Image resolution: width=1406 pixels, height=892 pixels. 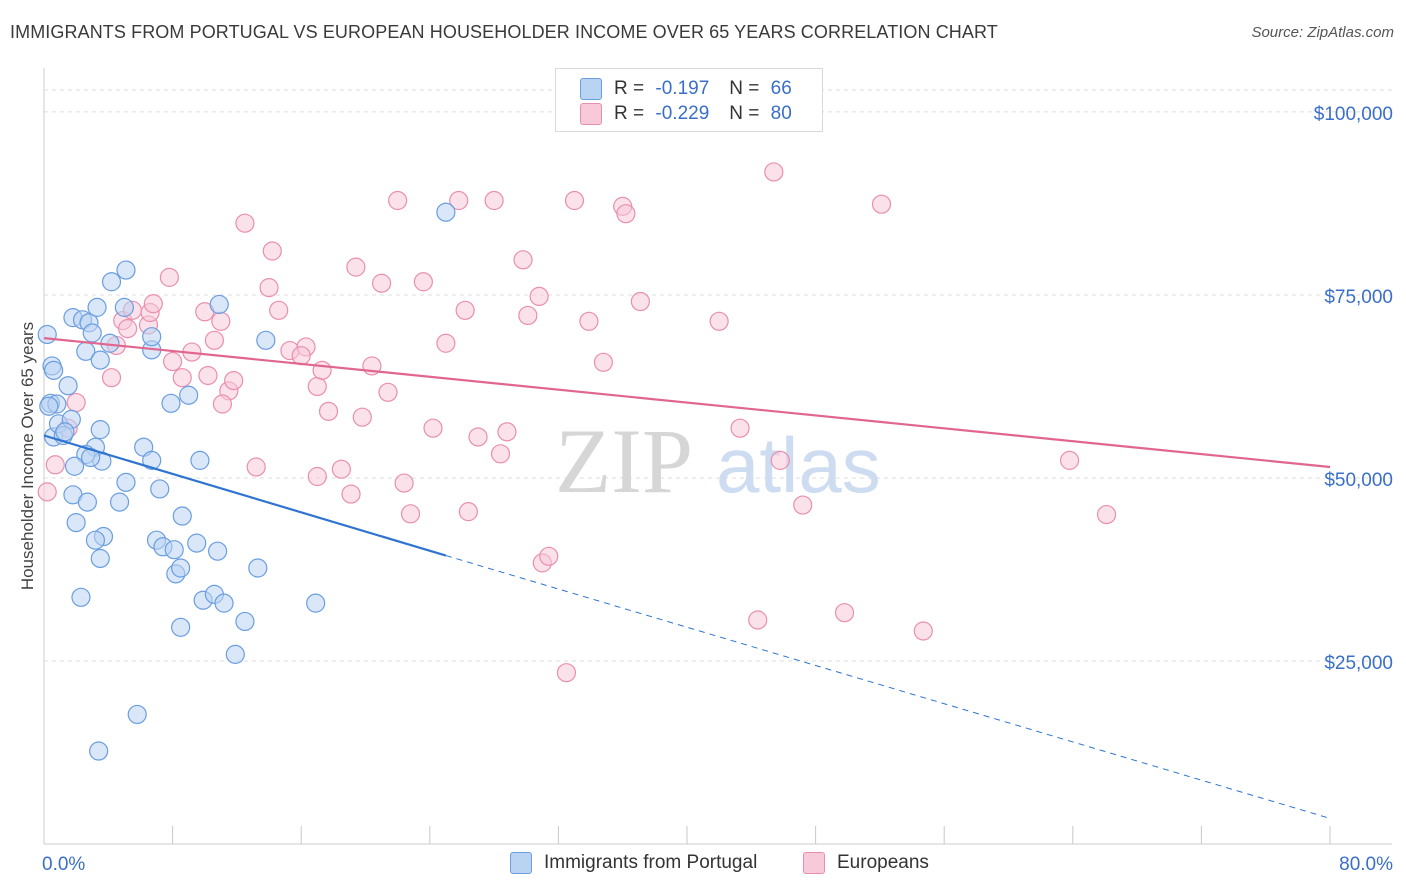 What do you see at coordinates (651, 862) in the screenshot?
I see `legend-label-portugal: Immigrants from Portugal` at bounding box center [651, 862].